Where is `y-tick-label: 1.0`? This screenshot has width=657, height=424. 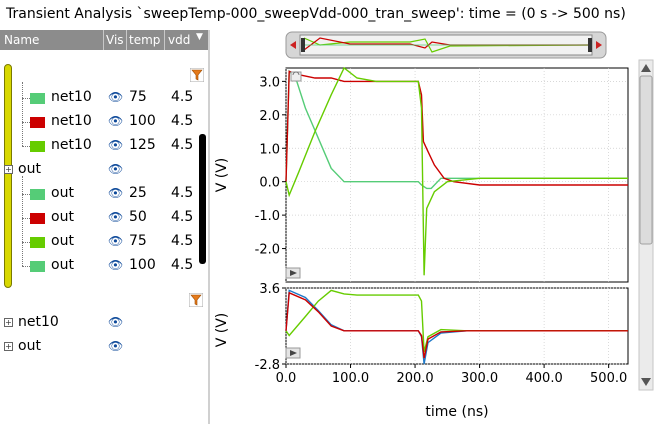 y-tick-label: 1.0 is located at coordinates (269, 149).